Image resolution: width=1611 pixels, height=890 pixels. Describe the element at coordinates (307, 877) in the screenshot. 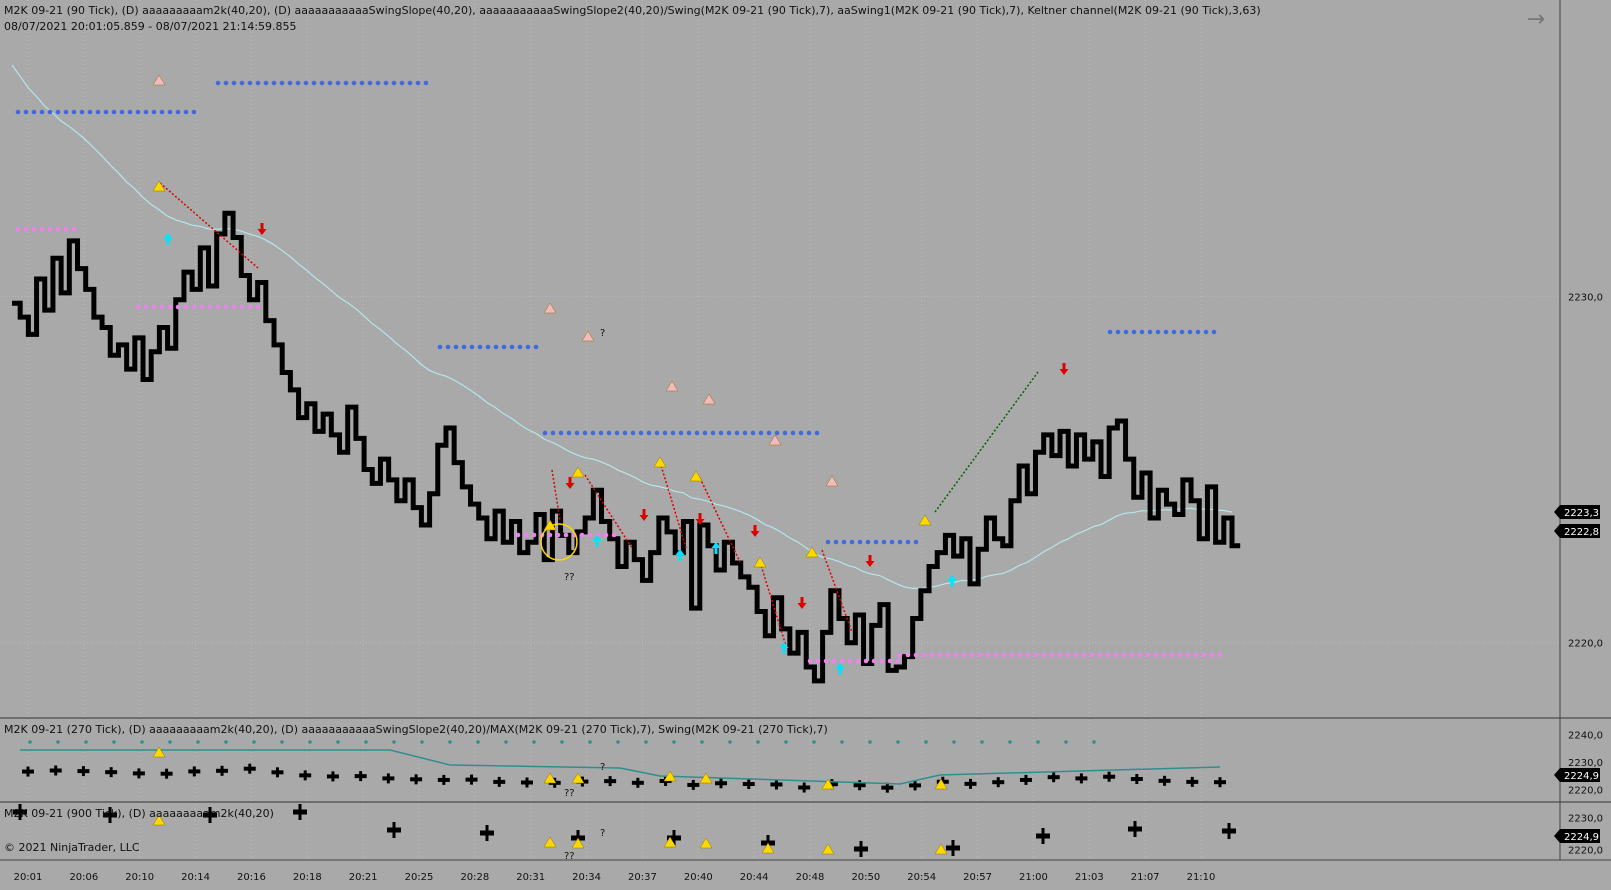

I see `time-tick-label: 20:18` at that location.